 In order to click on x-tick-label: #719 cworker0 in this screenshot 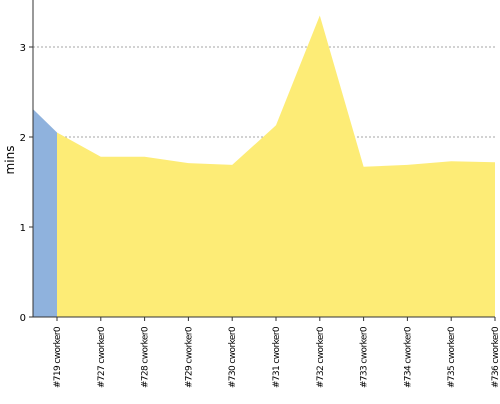, I will do `click(58, 357)`.